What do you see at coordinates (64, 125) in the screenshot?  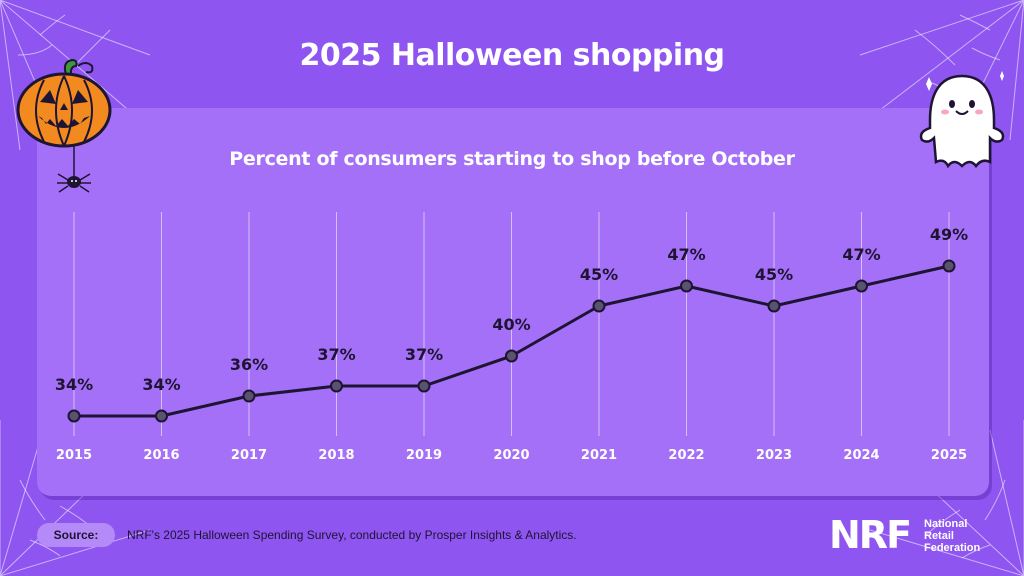 I see `pumpkin-icon` at bounding box center [64, 125].